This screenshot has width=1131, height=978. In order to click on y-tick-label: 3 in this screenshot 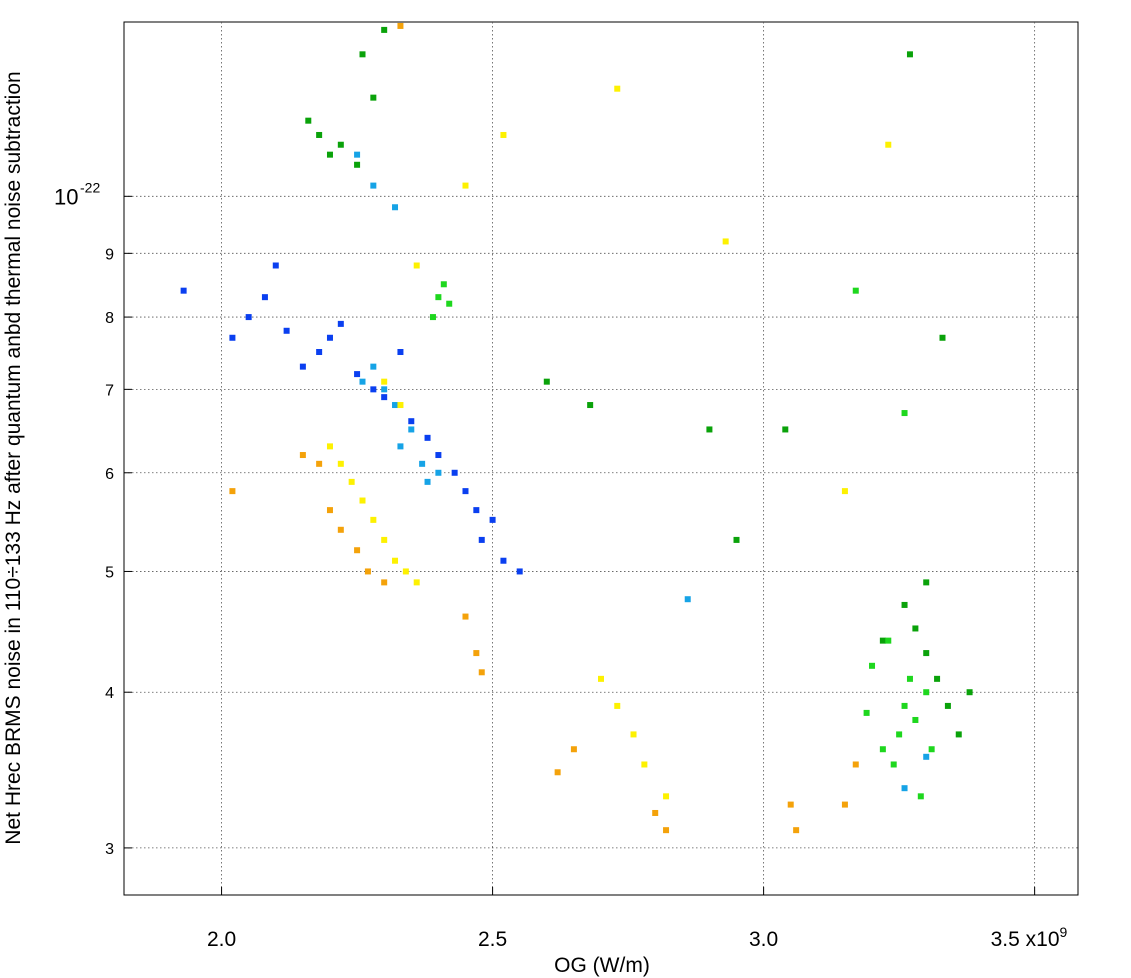, I will do `click(109, 849)`.